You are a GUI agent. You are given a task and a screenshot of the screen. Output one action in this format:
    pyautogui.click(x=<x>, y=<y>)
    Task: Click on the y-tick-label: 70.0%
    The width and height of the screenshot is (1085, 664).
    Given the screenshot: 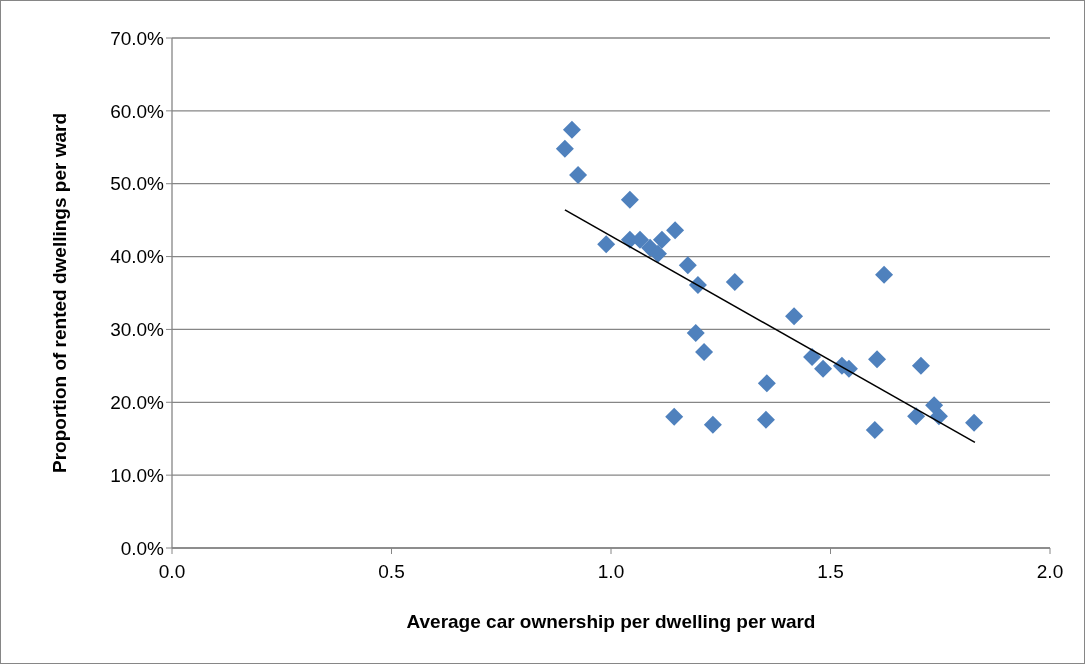 What is the action you would take?
    pyautogui.click(x=137, y=38)
    